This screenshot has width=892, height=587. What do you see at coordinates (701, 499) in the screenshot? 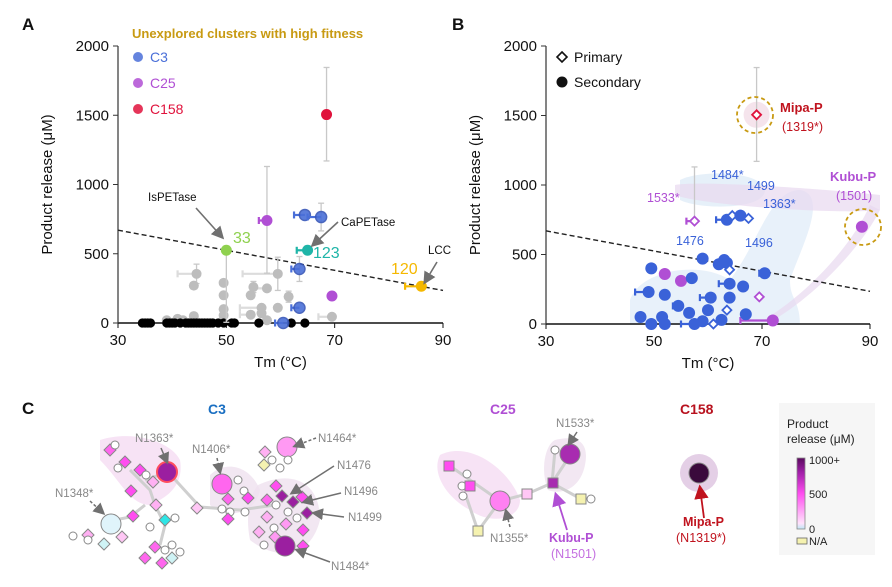
I see `network-c158: Mipa-P (N1319*)` at bounding box center [701, 499].